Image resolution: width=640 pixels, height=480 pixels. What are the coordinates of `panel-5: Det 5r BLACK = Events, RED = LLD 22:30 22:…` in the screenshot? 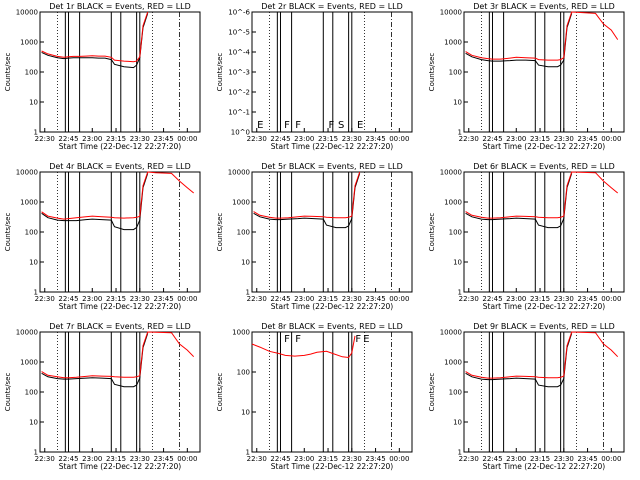 It's located at (314, 236).